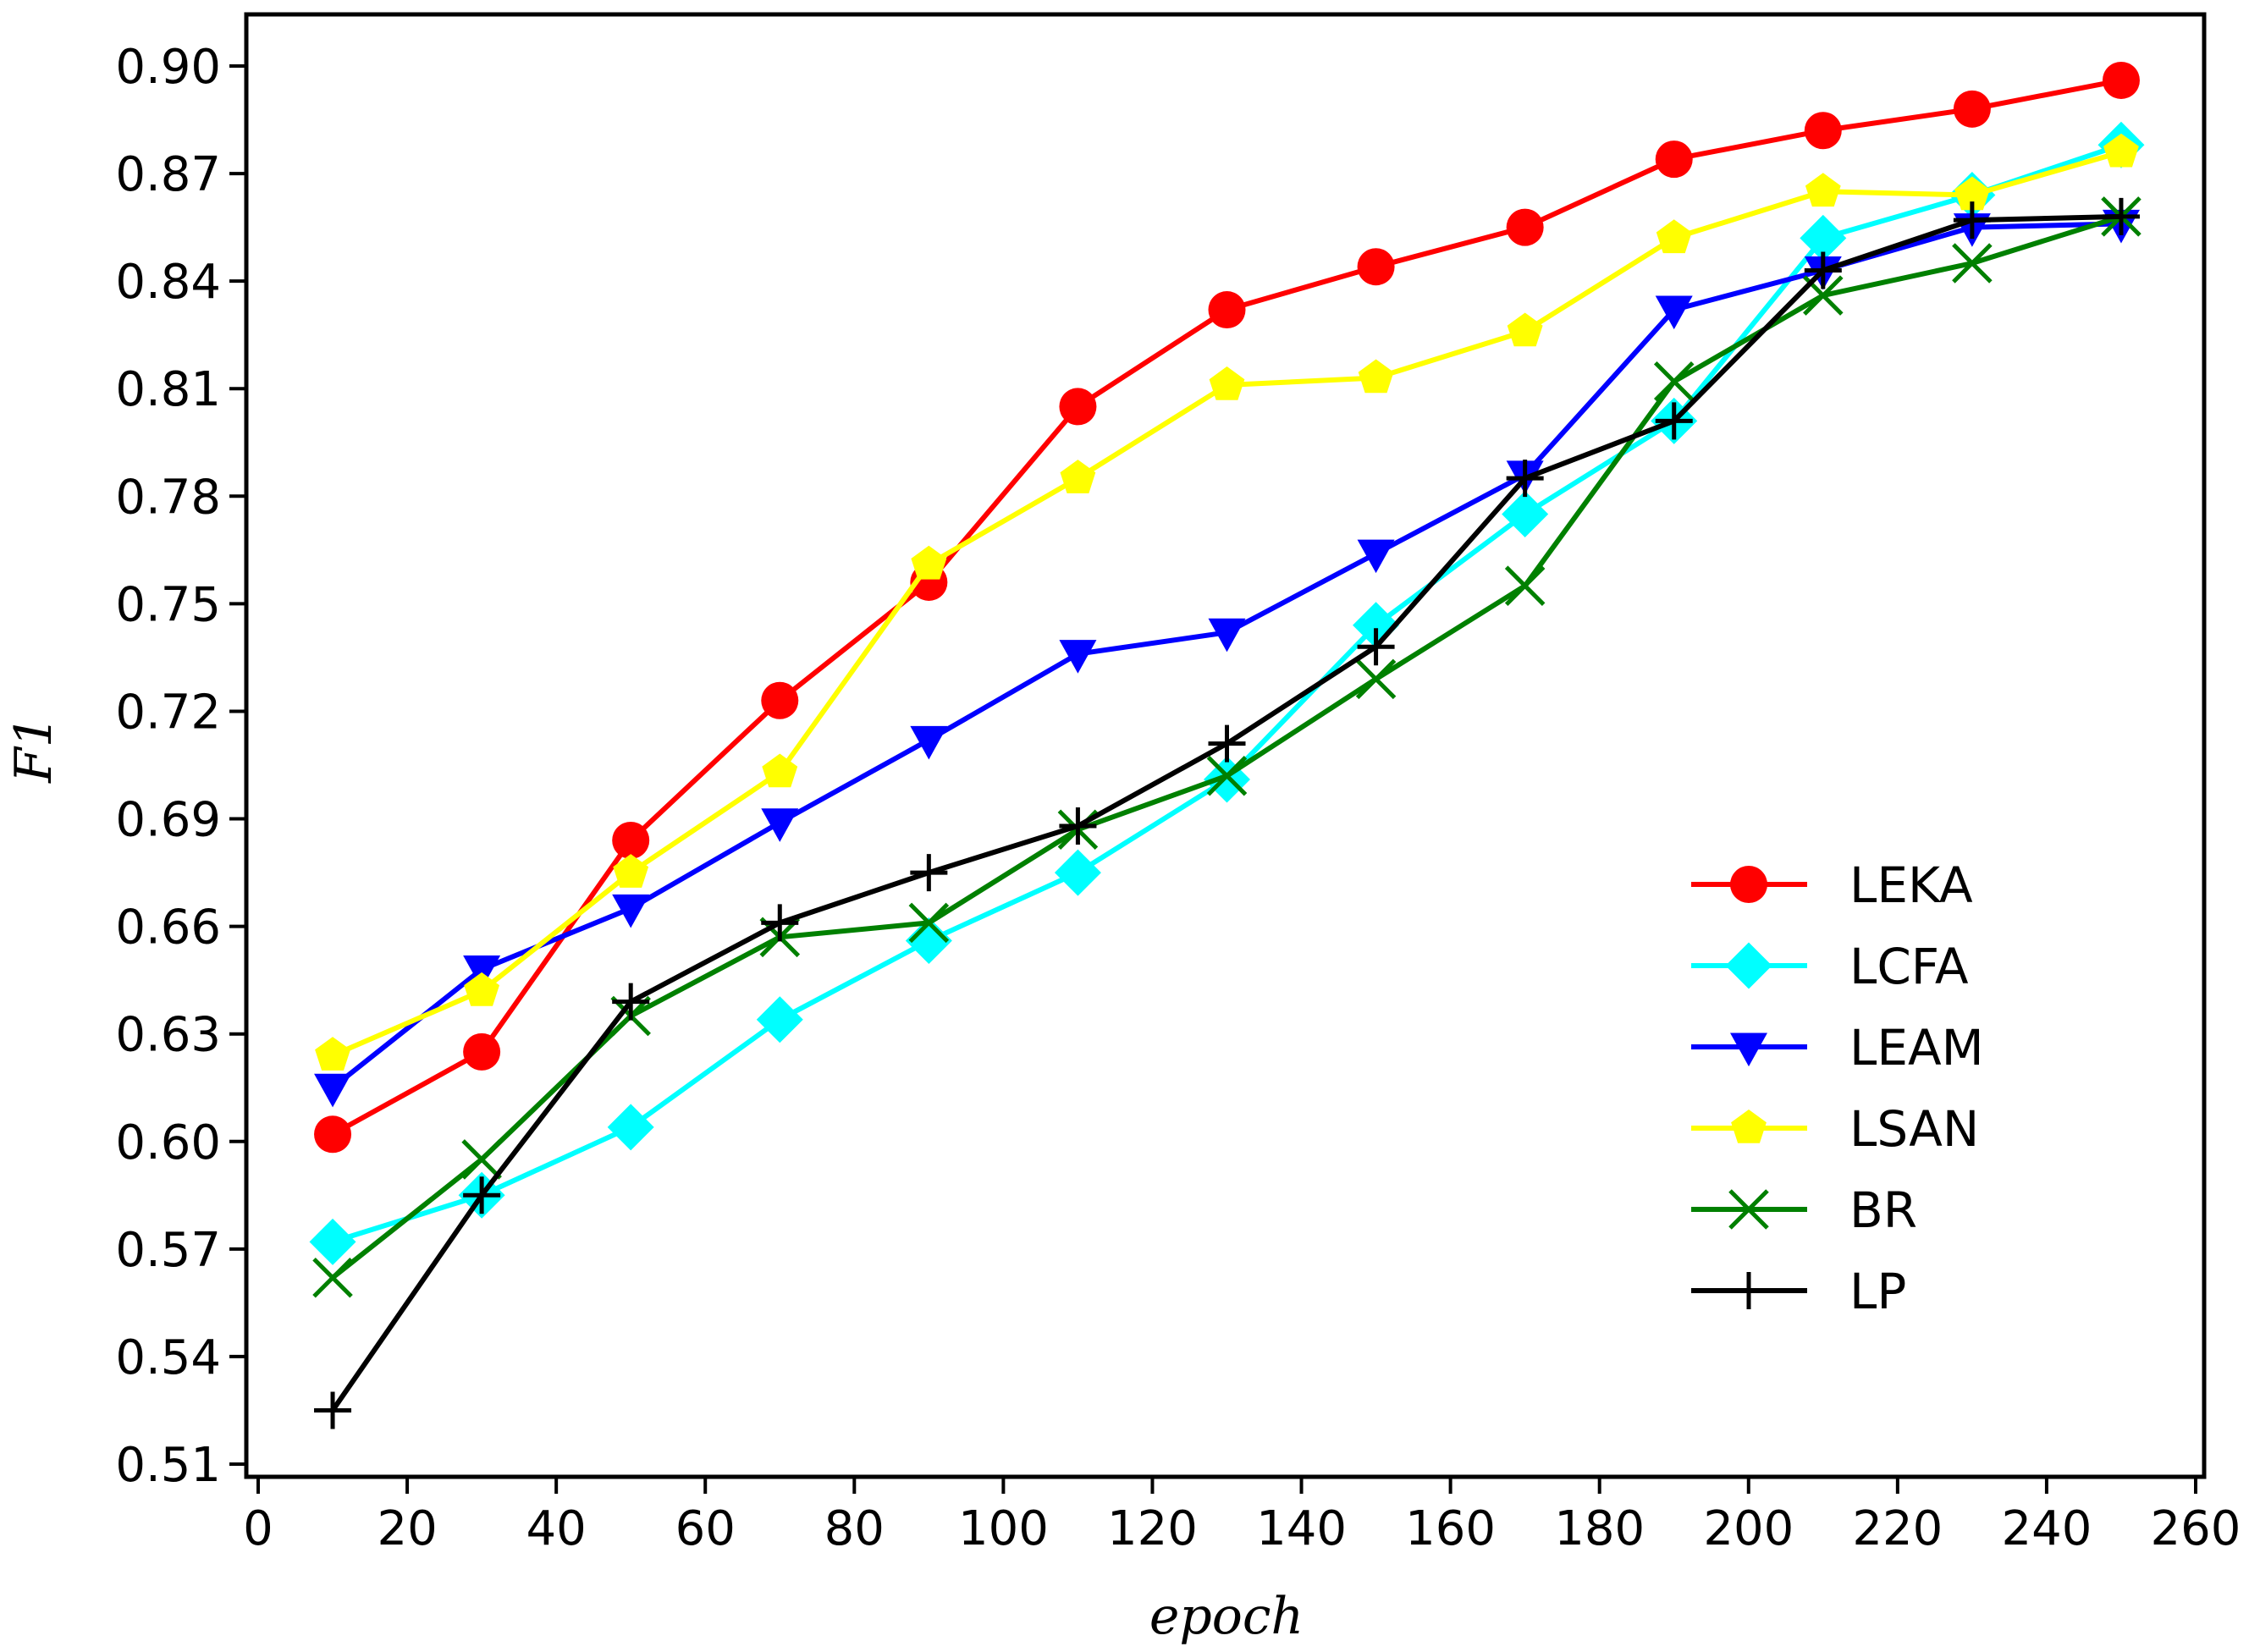 Image resolution: width=2249 pixels, height=1652 pixels. What do you see at coordinates (168, 1465) in the screenshot?
I see `y-tick-label: 0.51` at bounding box center [168, 1465].